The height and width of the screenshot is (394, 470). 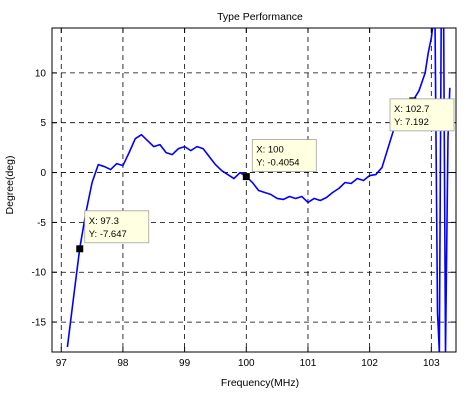 I want to click on datatip-box: X: 97.3 Y: -7.647, so click(x=117, y=227).